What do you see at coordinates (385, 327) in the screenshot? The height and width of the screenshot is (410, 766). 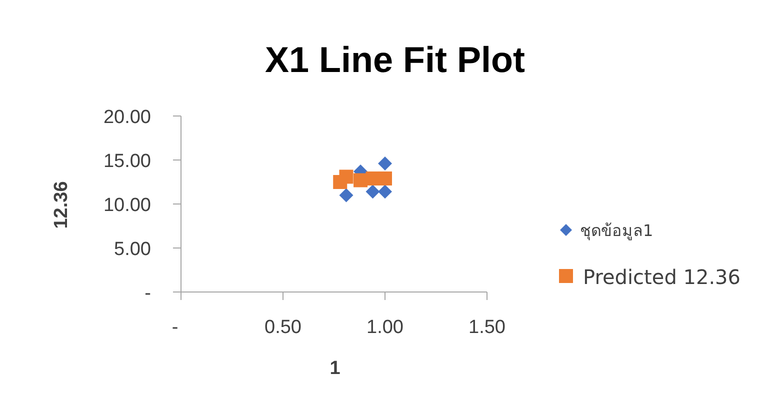 I see `x-tick-label: 1.00` at bounding box center [385, 327].